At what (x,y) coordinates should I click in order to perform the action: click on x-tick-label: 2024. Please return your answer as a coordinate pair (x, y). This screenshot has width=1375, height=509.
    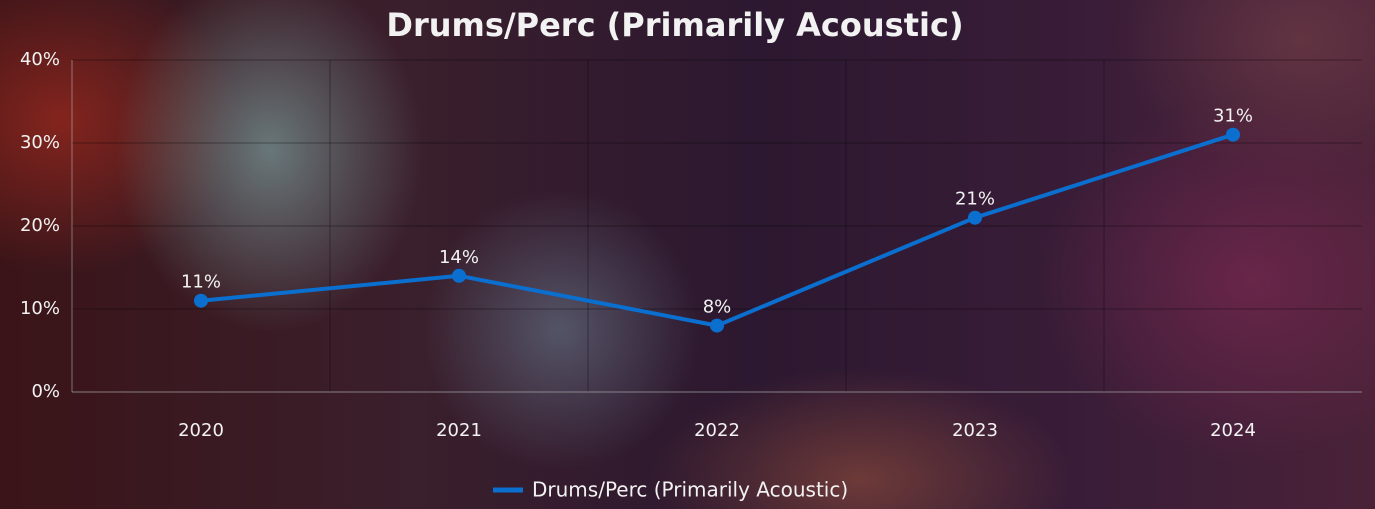
    Looking at the image, I should click on (1233, 430).